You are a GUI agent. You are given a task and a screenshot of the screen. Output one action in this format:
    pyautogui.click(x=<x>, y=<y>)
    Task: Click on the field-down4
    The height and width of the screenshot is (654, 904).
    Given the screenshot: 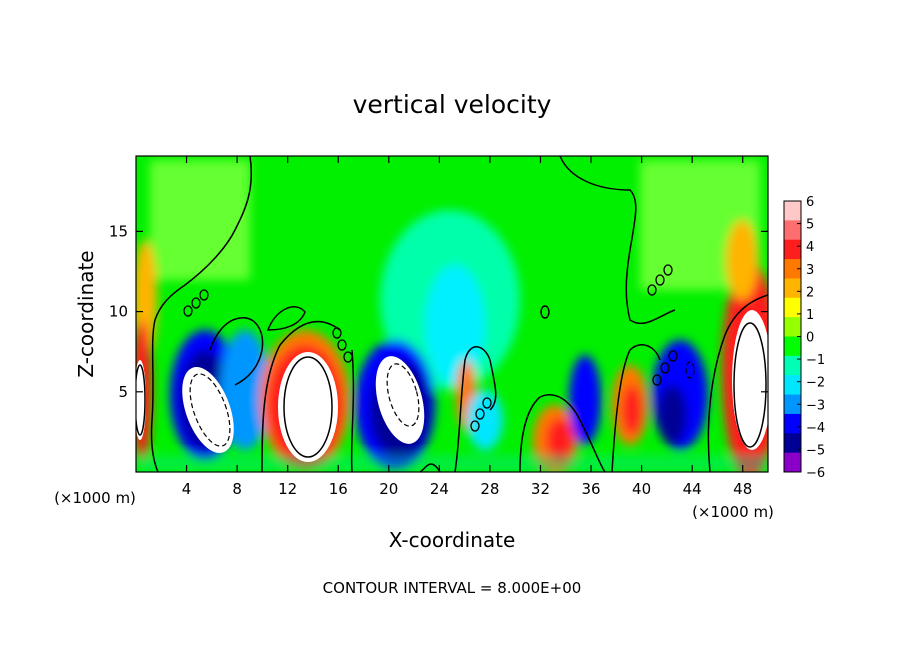 What is the action you would take?
    pyautogui.click(x=585, y=400)
    